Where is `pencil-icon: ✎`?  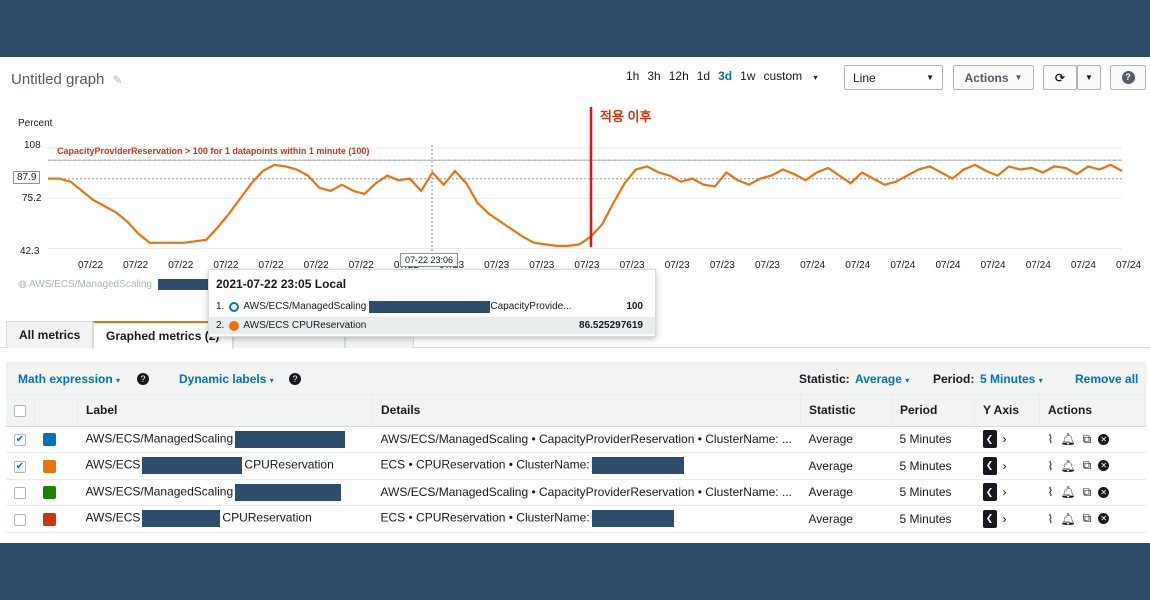
pencil-icon: ✎ is located at coordinates (117, 80).